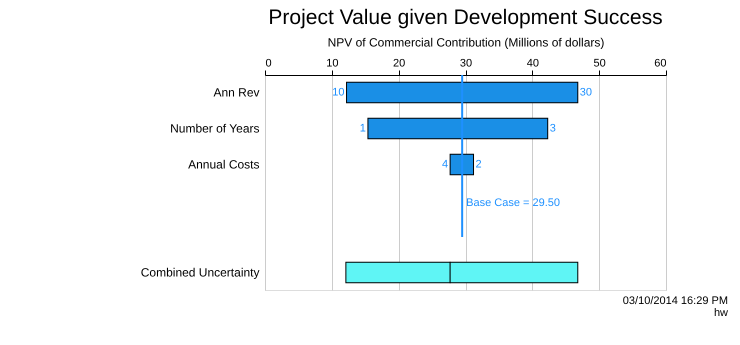  I want to click on annotation: 3, so click(553, 128).